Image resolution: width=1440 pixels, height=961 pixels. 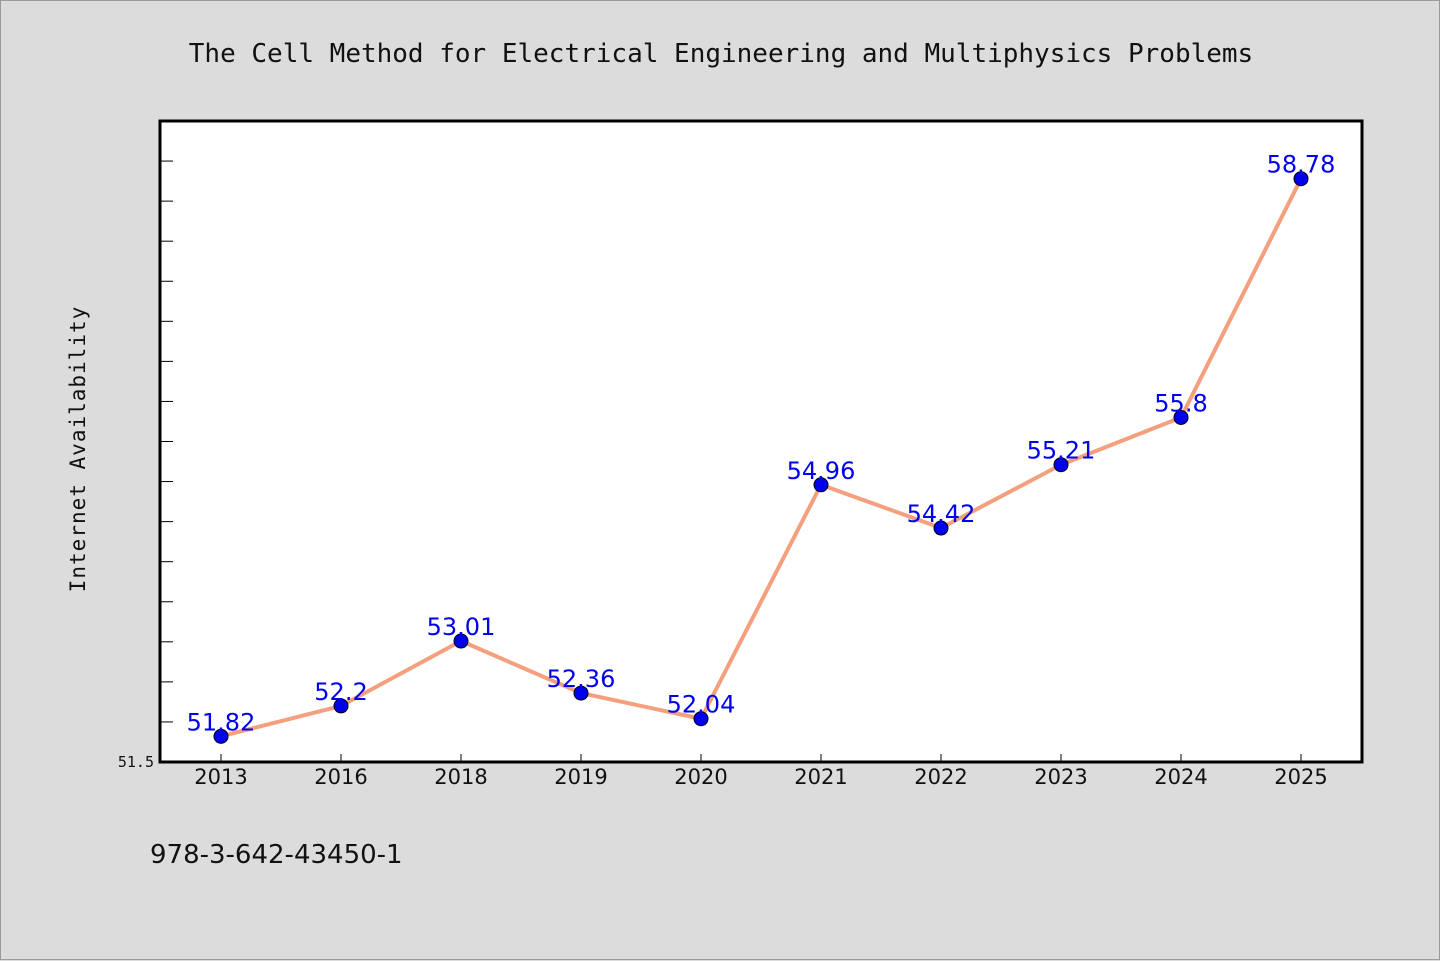 What do you see at coordinates (145, 445) in the screenshot?
I see `y-axis-ticks: 51.5` at bounding box center [145, 445].